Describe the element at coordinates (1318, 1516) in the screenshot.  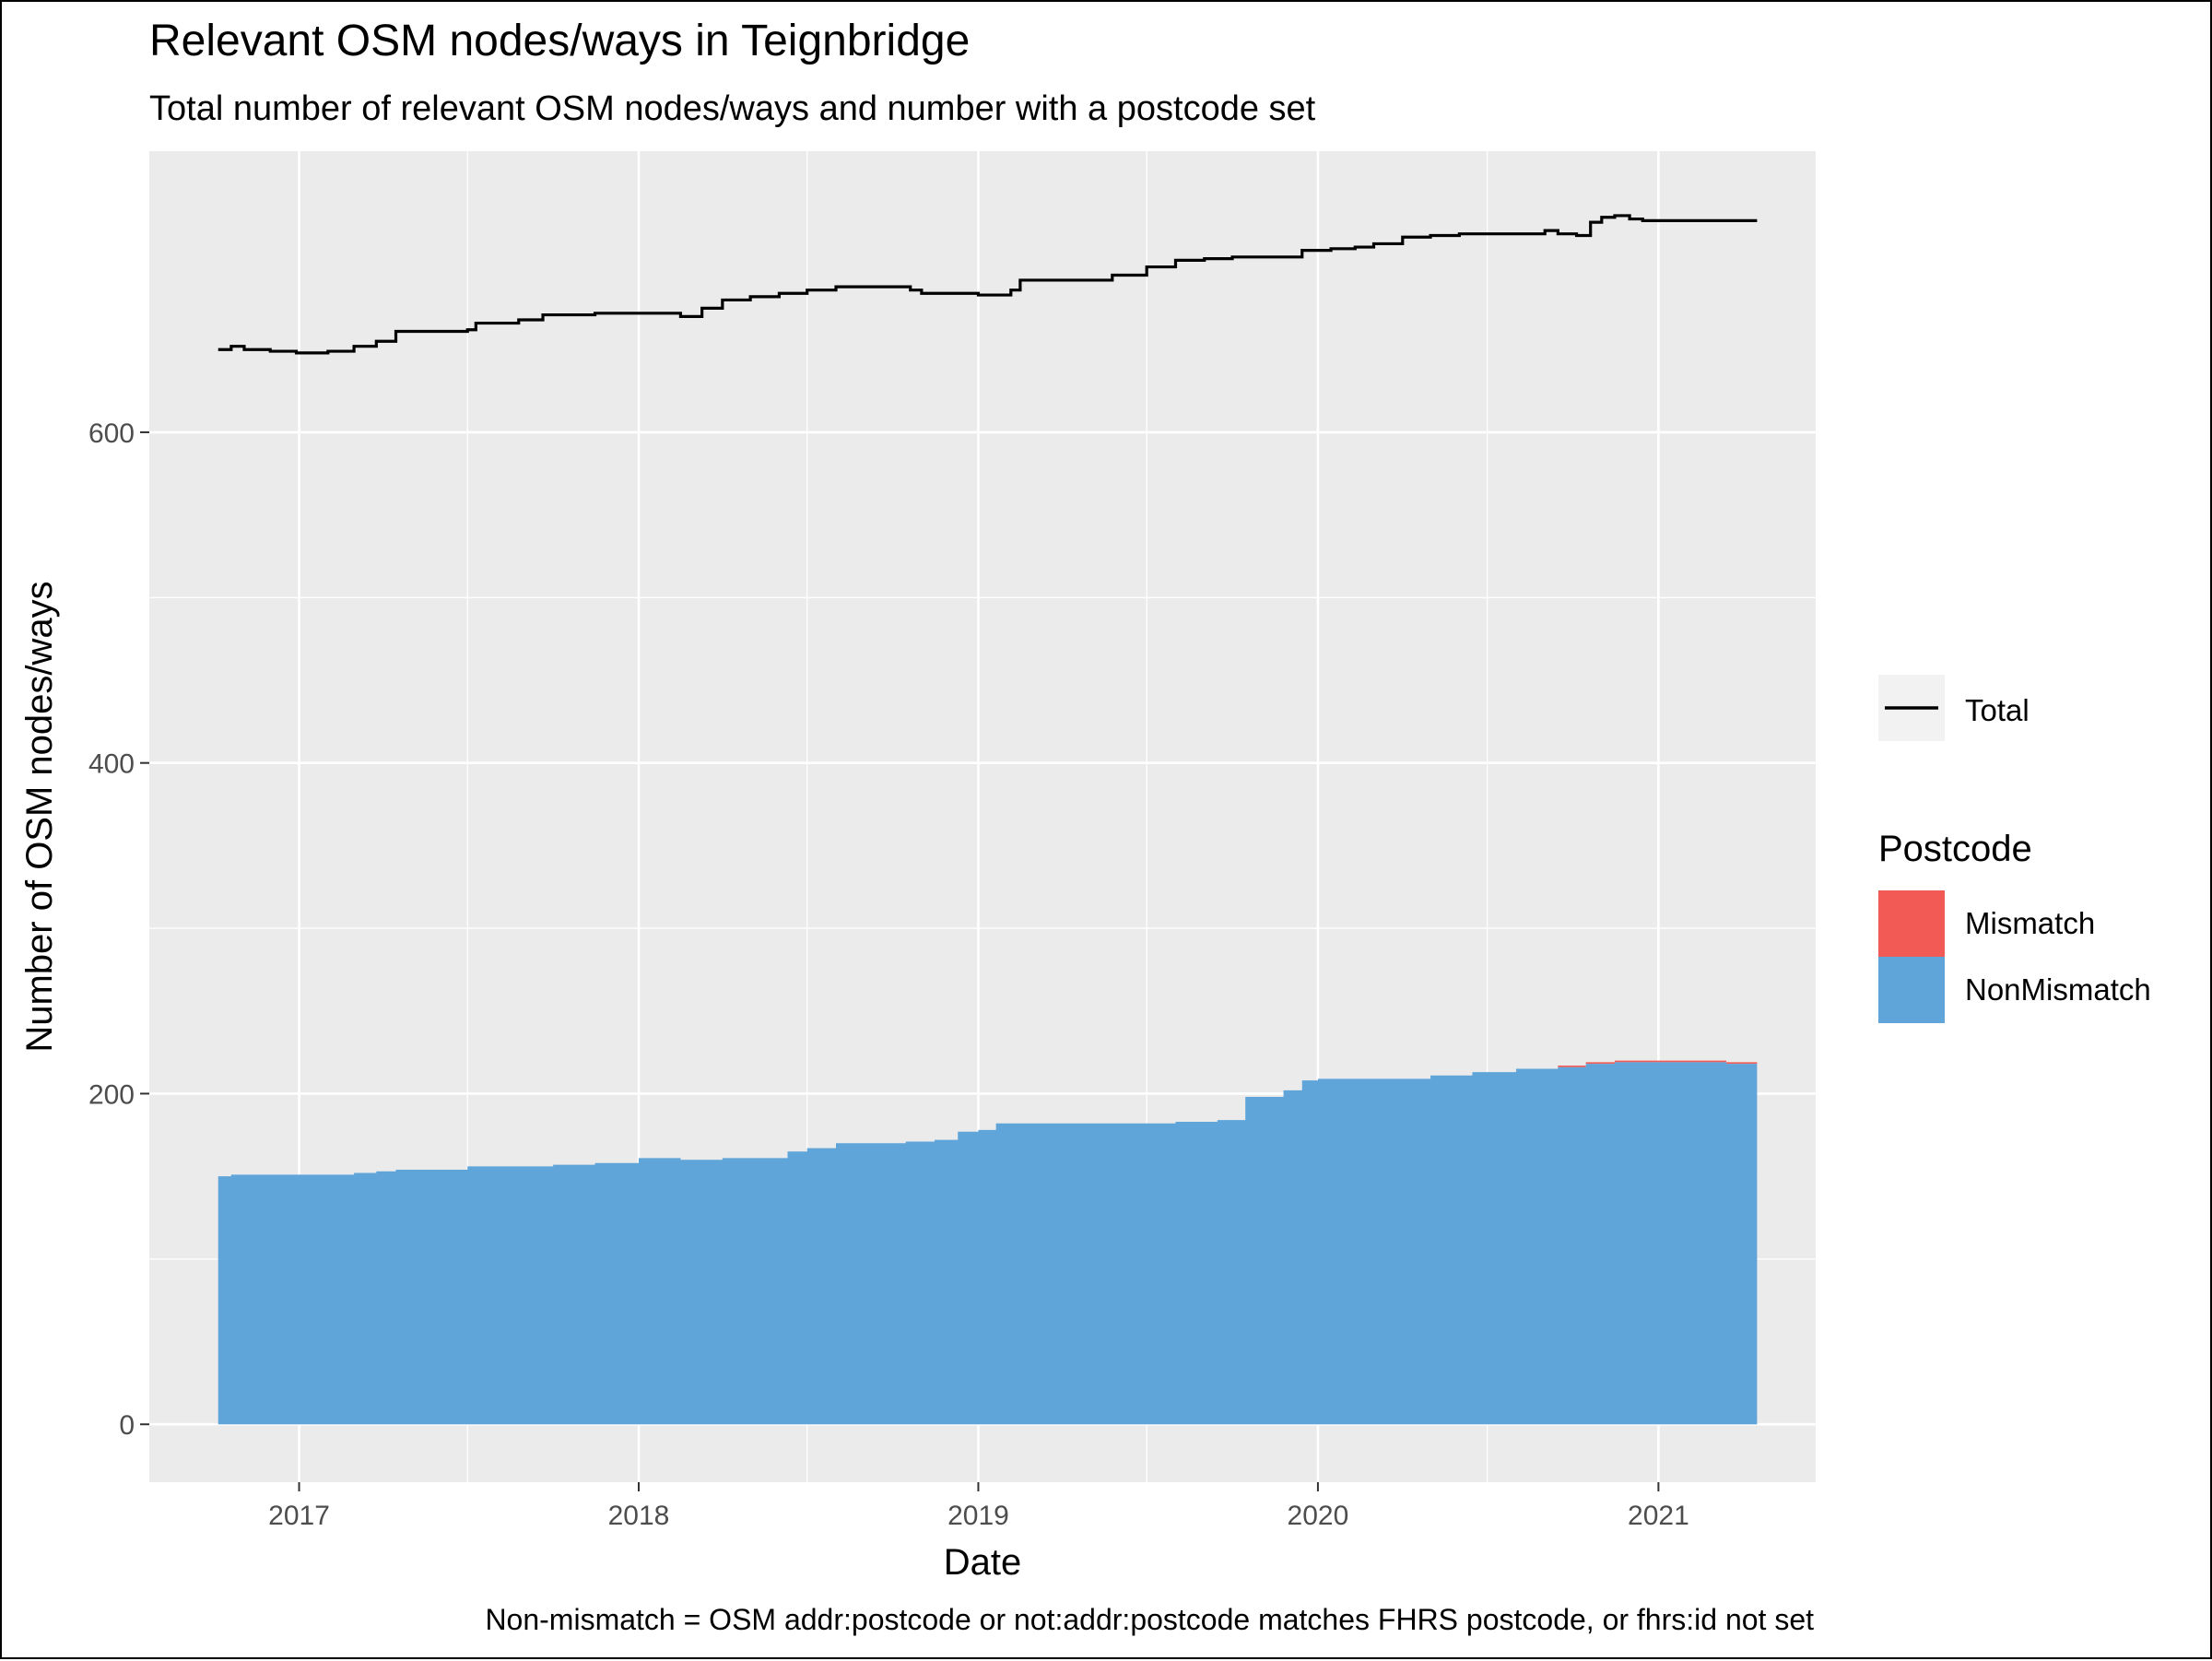
I see `x-tick-label: 2020` at that location.